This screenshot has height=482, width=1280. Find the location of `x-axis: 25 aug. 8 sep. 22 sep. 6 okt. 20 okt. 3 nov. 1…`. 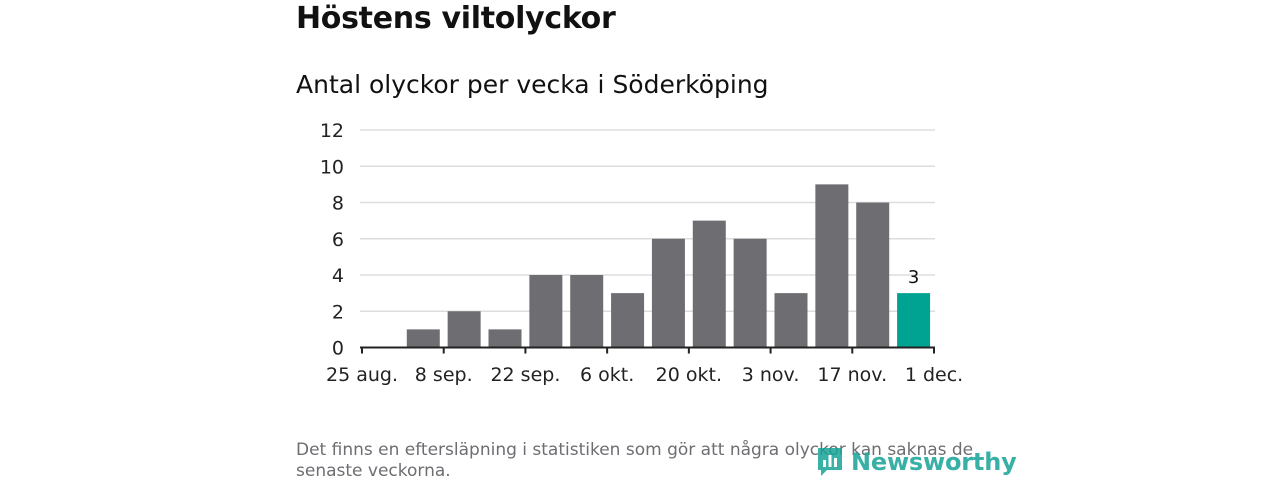

x-axis: 25 aug. 8 sep. 22 sep. 6 okt. 20 okt. 3 nov. 1… is located at coordinates (644, 366).